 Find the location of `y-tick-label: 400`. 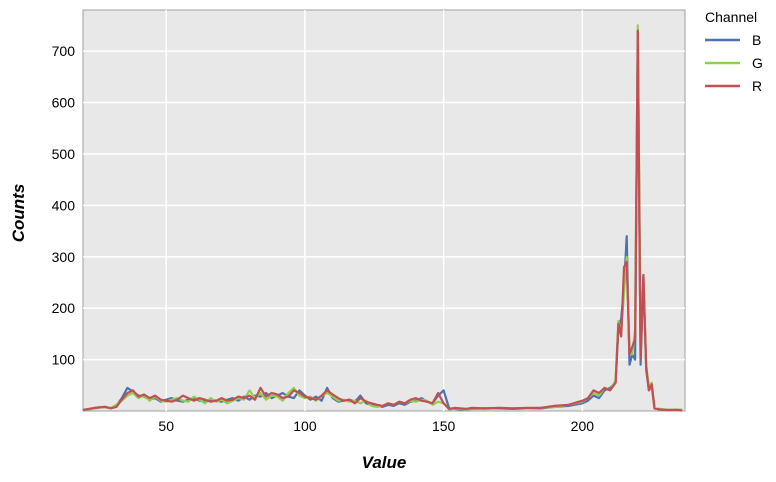

y-tick-label: 400 is located at coordinates (64, 205).